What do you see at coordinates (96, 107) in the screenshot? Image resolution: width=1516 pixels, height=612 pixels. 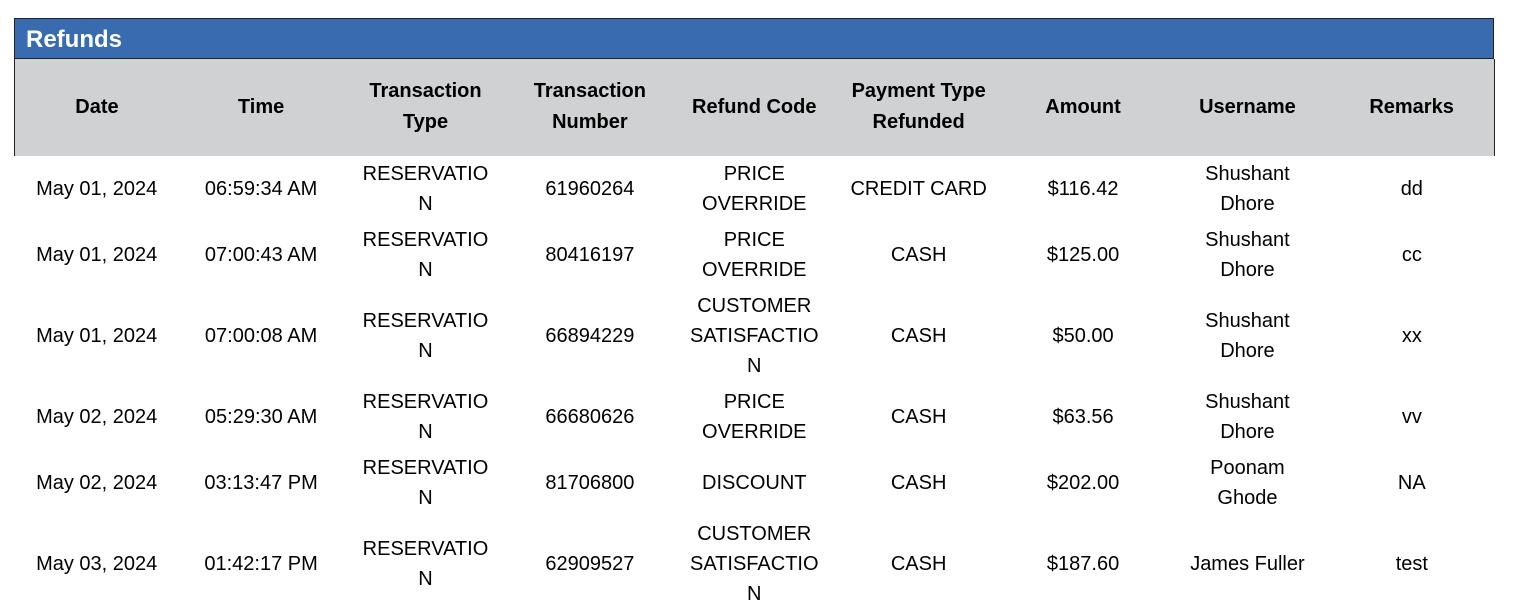 I see `column-header-date: Date` at bounding box center [96, 107].